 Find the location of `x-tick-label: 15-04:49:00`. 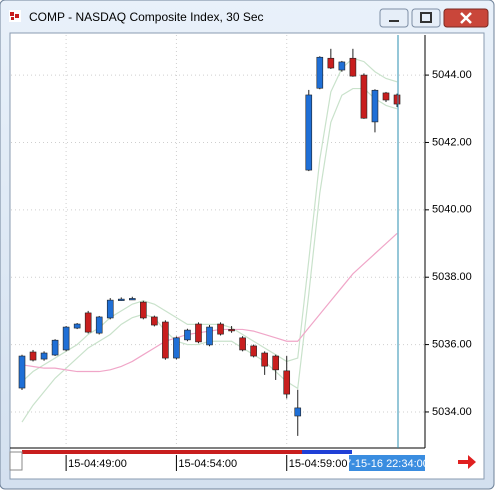

x-tick-label: 15-04:49:00 is located at coordinates (97, 464).